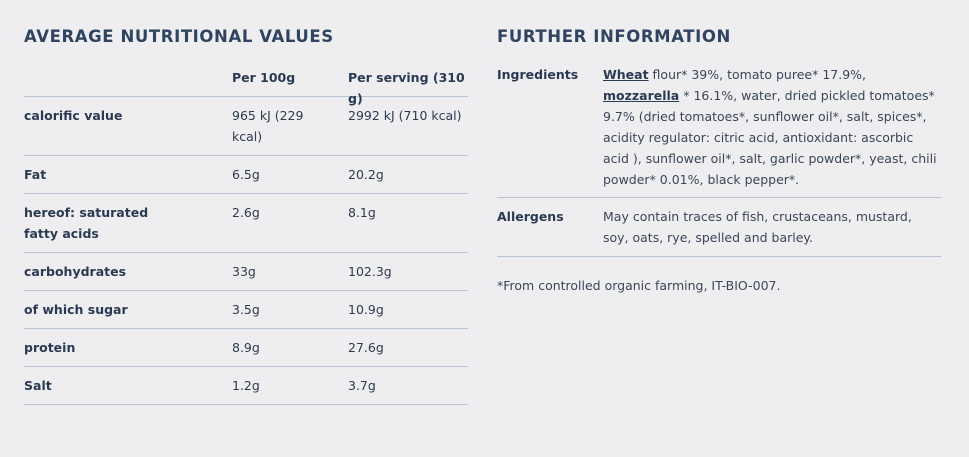  What do you see at coordinates (366, 309) in the screenshot?
I see `row-per-serving: 10.9g` at bounding box center [366, 309].